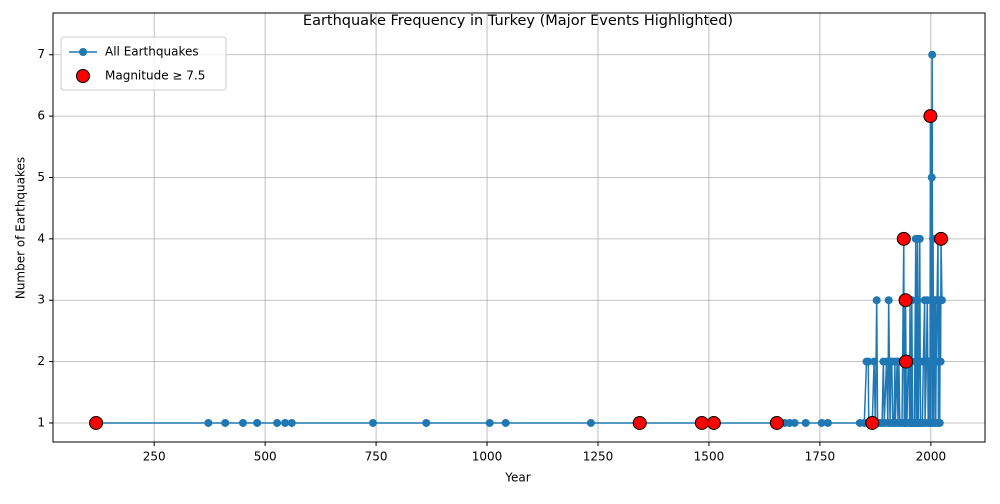 The height and width of the screenshot is (504, 1000). Describe the element at coordinates (21, 228) in the screenshot. I see `y-axis-label: Number of Earthquakes` at that location.